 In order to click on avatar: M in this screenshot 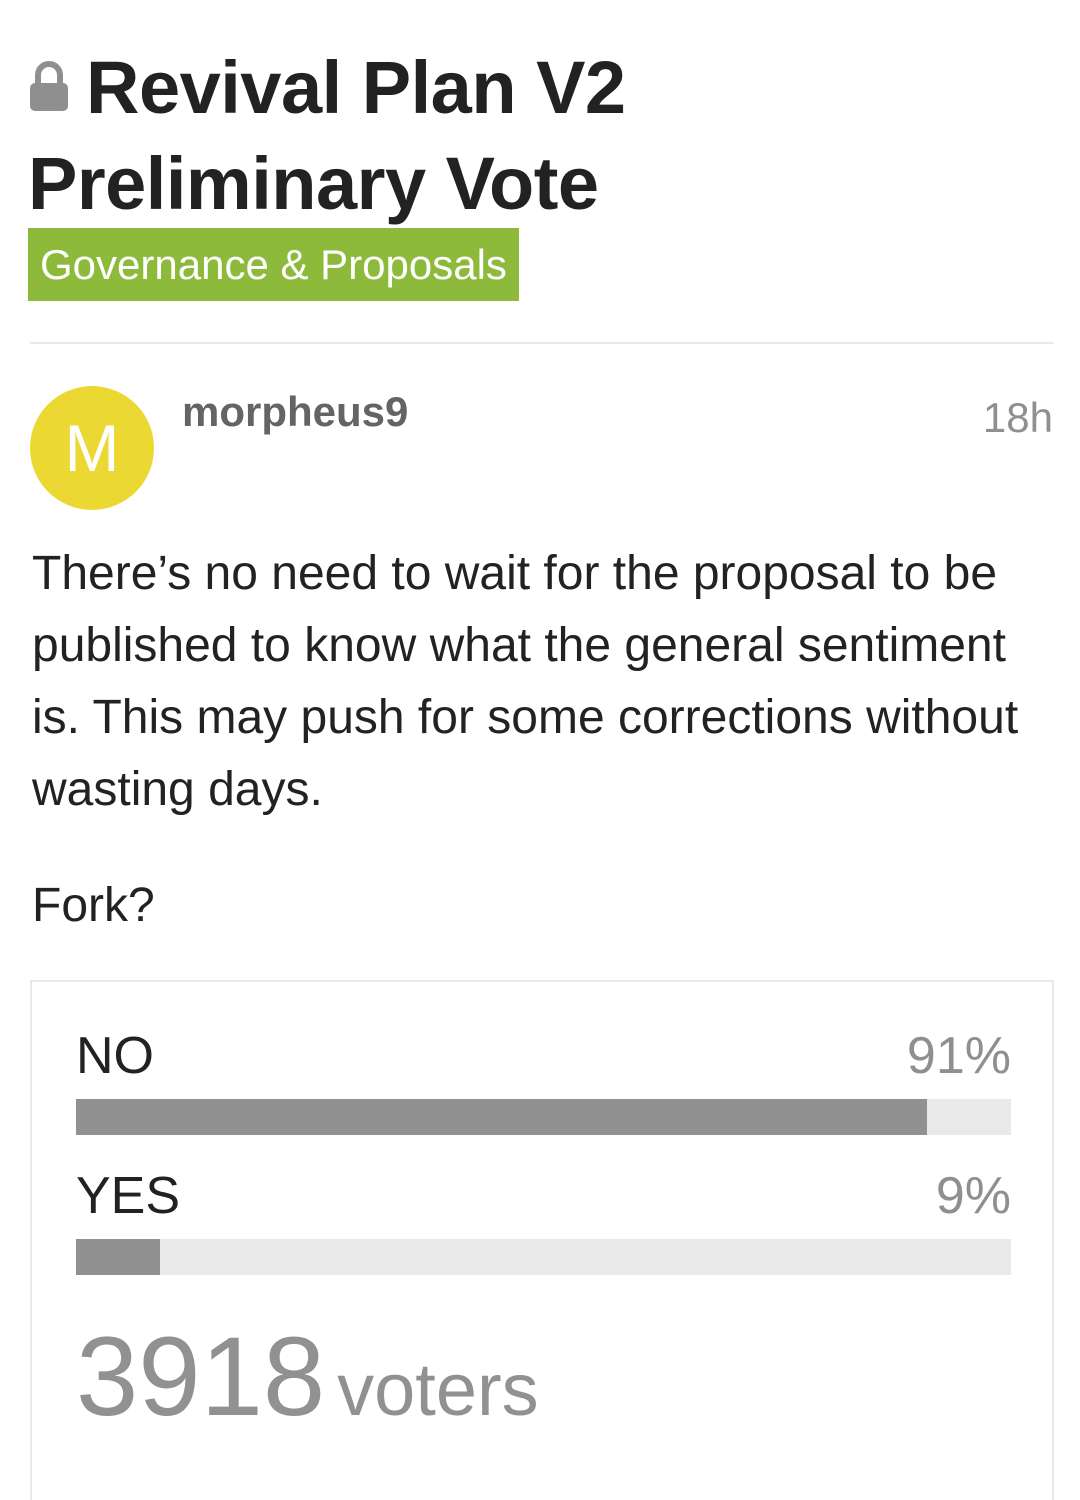, I will do `click(92, 448)`.